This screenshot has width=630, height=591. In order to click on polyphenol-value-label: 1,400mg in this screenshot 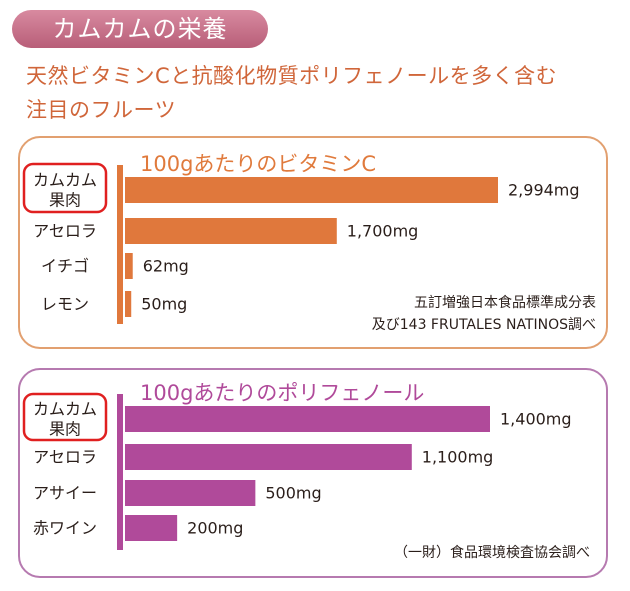, I will do `click(536, 419)`.